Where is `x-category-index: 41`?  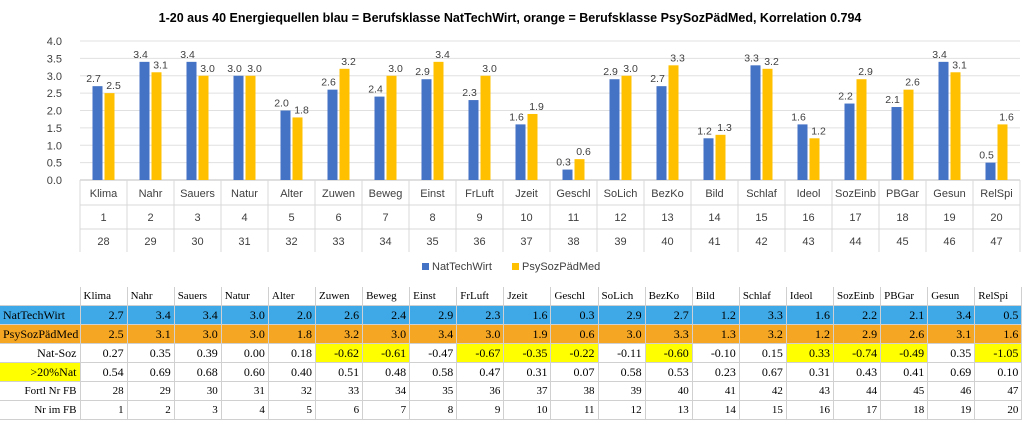 x-category-index: 41 is located at coordinates (714, 242).